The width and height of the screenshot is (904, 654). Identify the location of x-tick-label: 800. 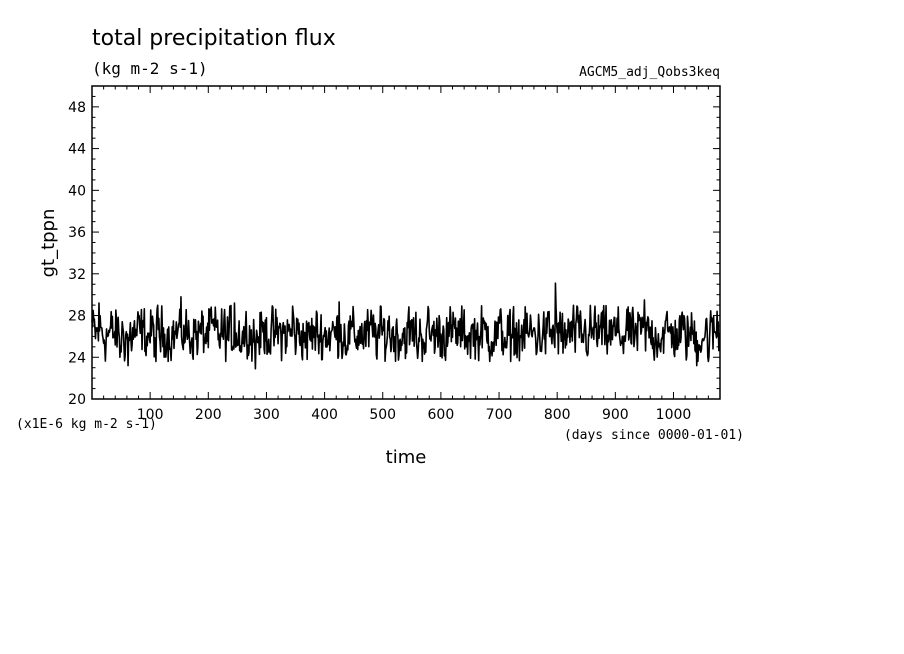
(557, 415).